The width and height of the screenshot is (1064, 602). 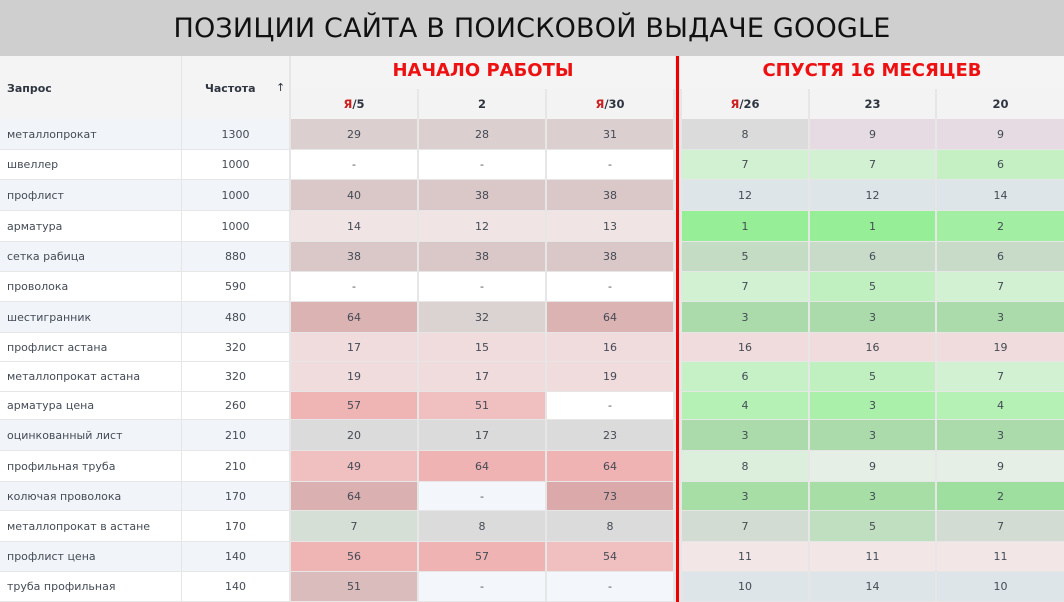 I want to click on column-header-label: 2, so click(x=481, y=104).